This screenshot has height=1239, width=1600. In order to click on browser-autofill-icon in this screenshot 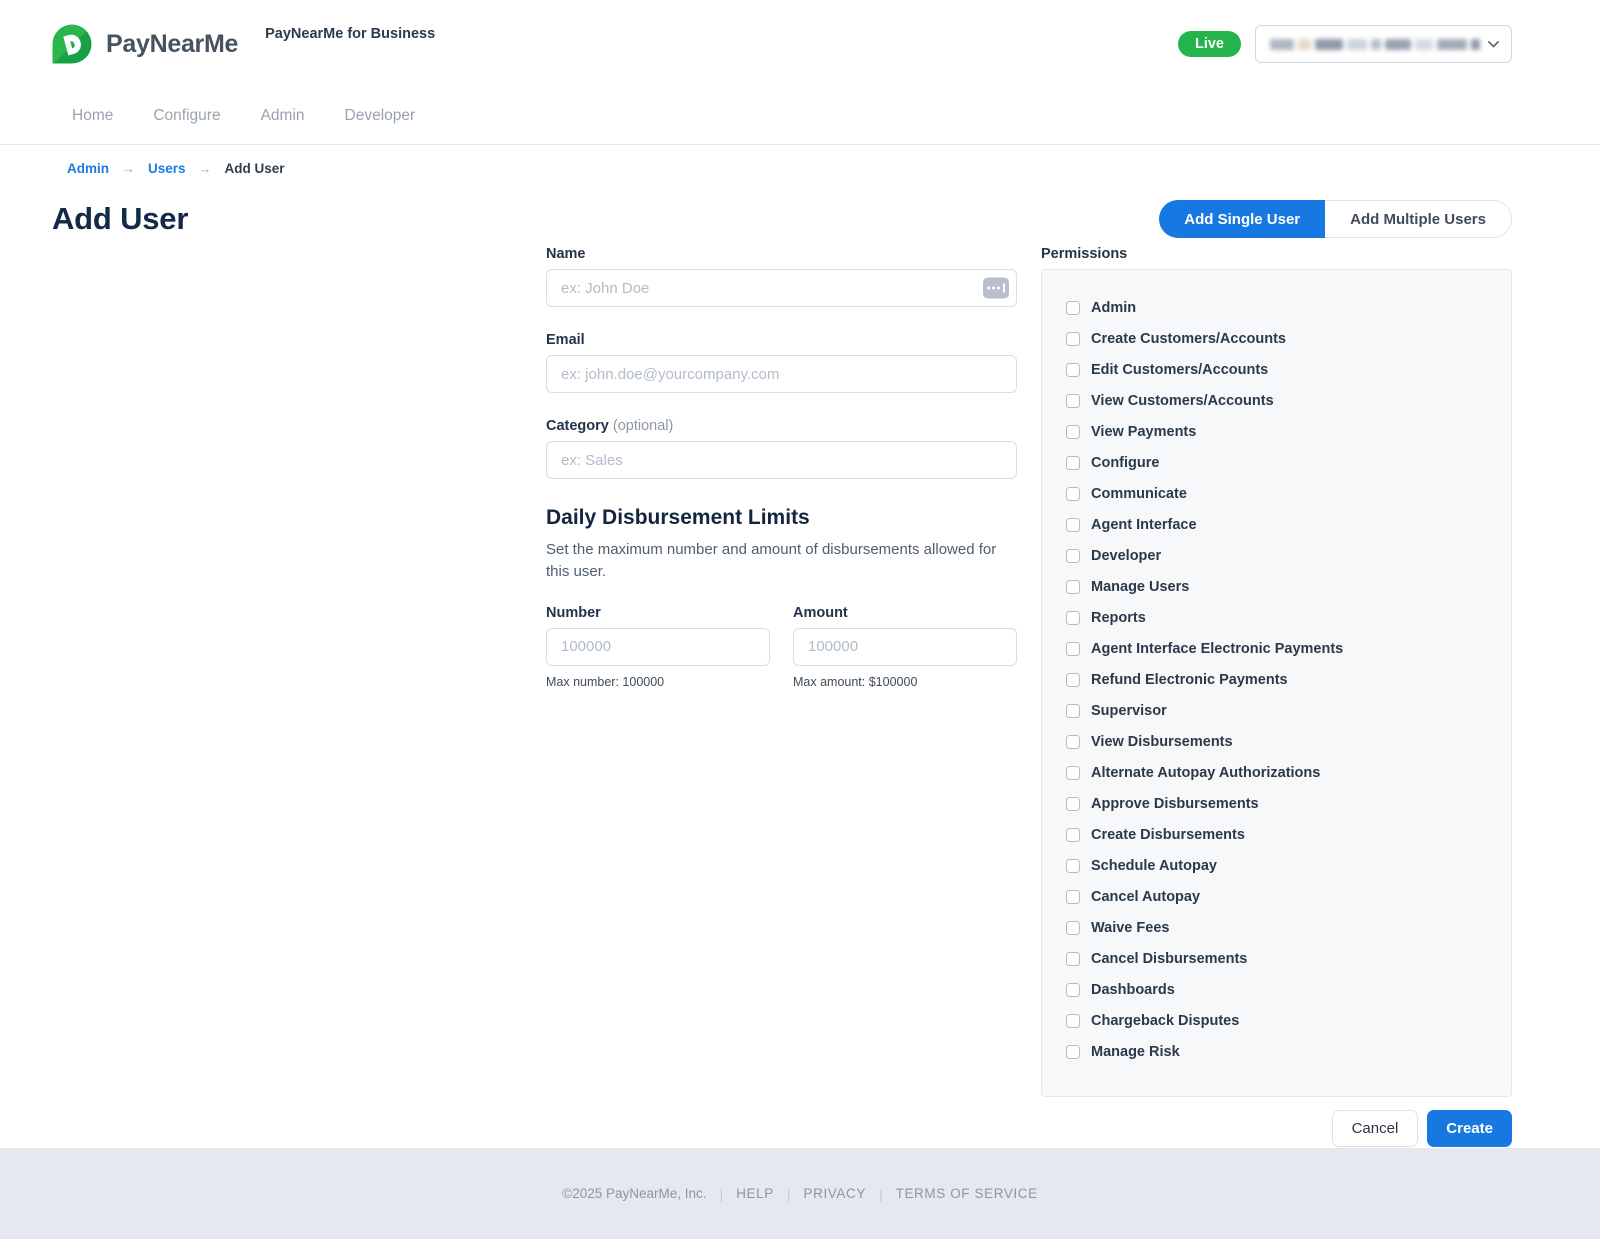, I will do `click(996, 288)`.